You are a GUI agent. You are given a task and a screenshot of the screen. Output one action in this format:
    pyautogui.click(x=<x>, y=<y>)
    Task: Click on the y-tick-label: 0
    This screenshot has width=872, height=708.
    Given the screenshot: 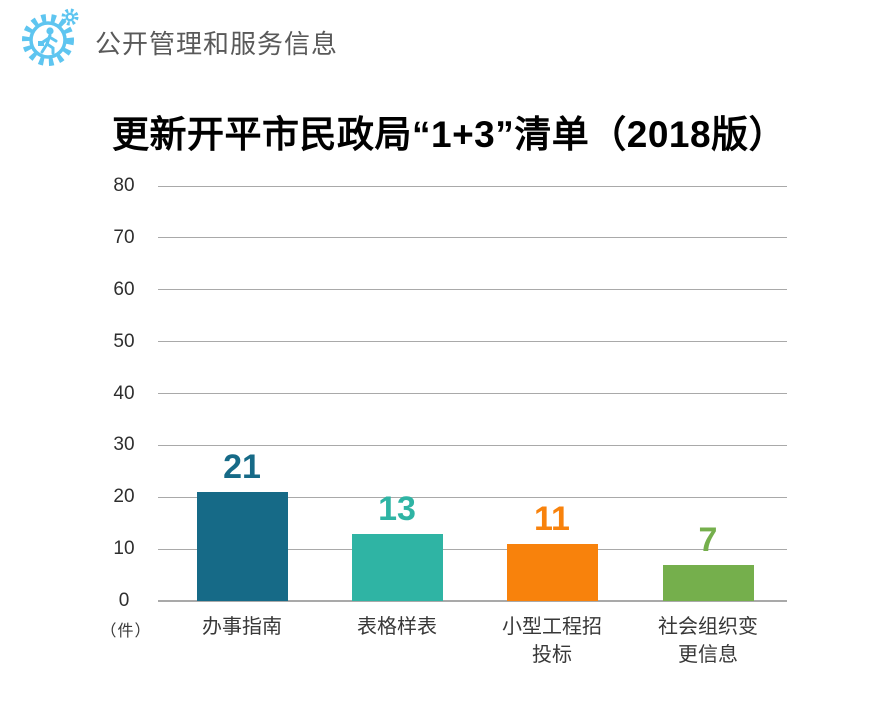 What is the action you would take?
    pyautogui.click(x=124, y=600)
    